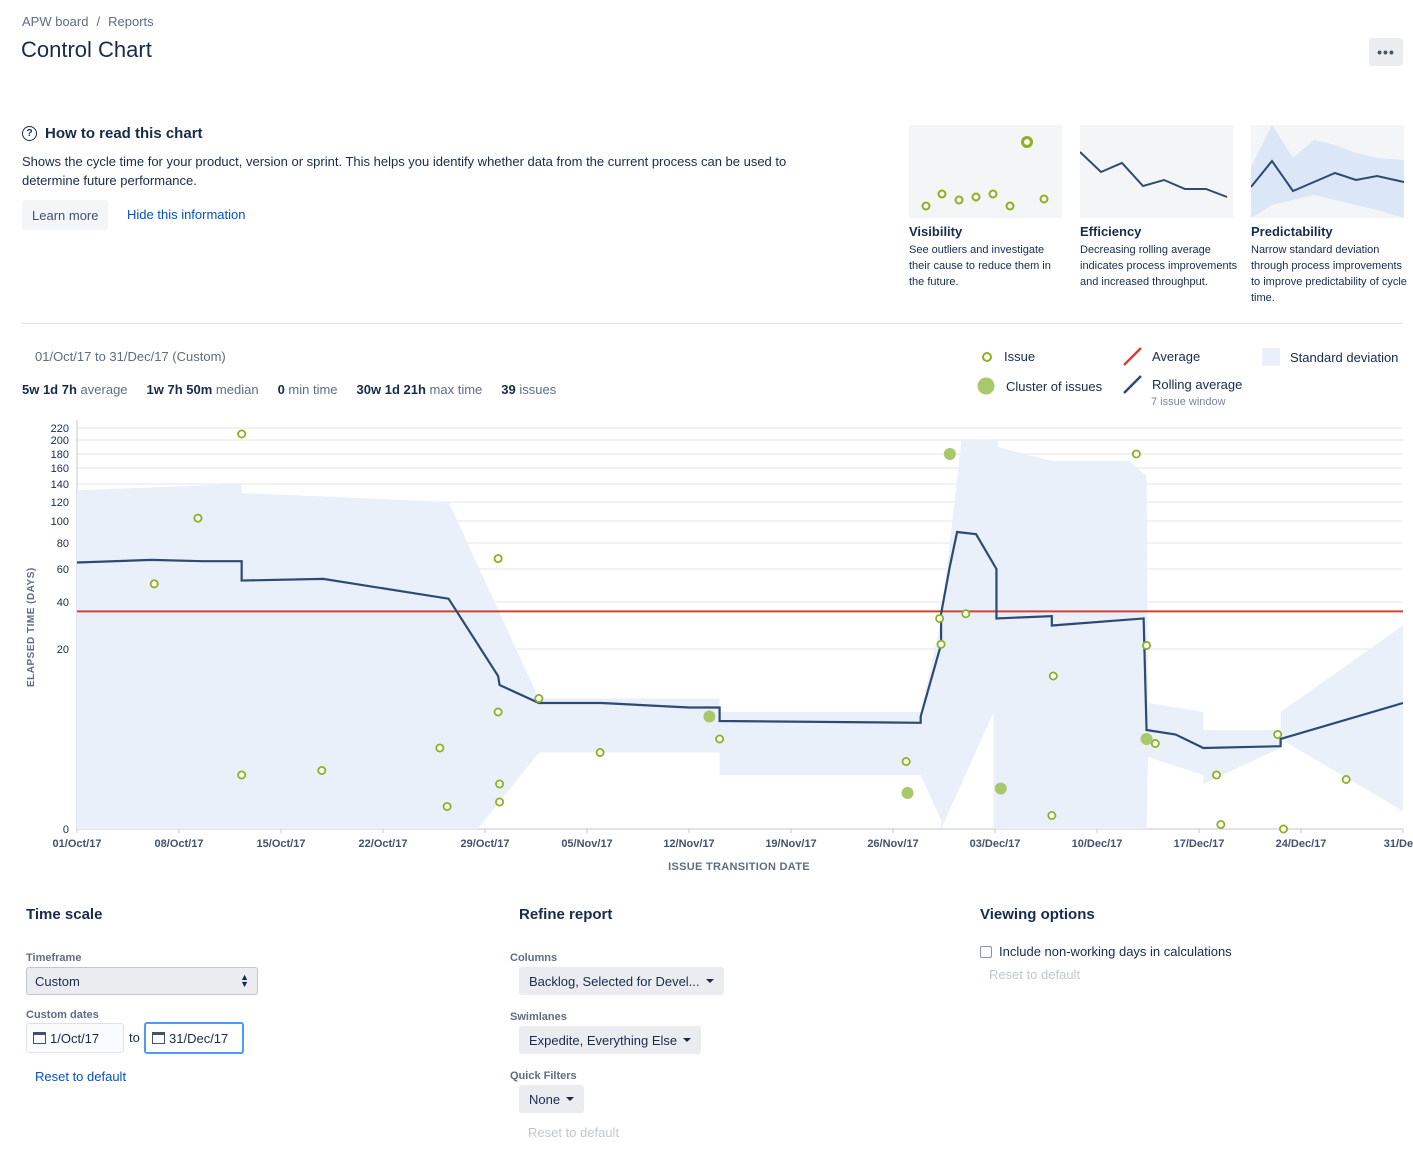 This screenshot has height=1155, width=1413. Describe the element at coordinates (1176, 356) in the screenshot. I see `legend-average-label: Average` at that location.